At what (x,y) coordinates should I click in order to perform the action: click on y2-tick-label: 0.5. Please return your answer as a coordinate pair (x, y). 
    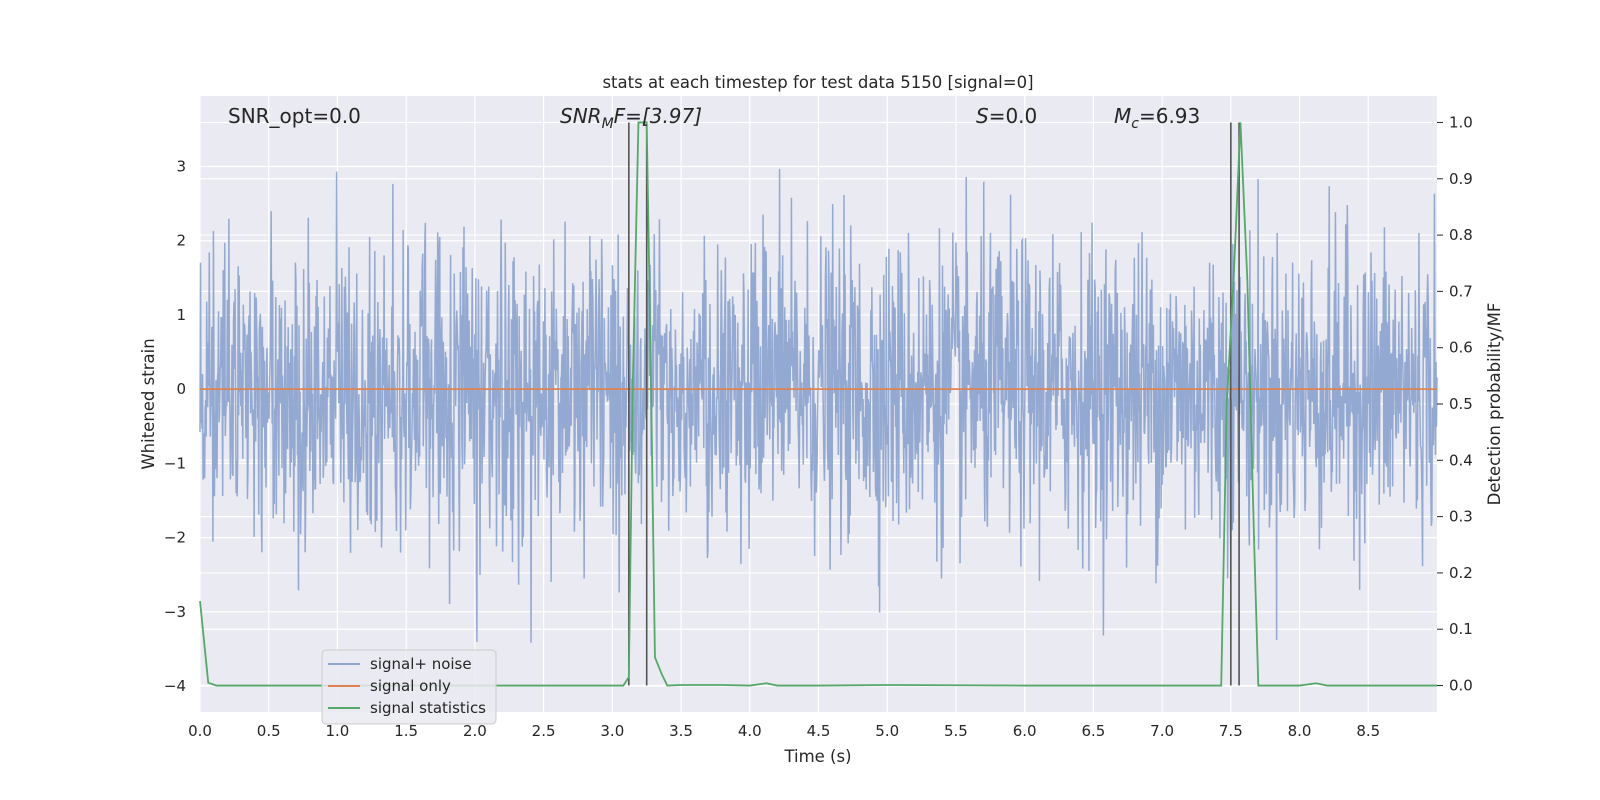
    Looking at the image, I should click on (1461, 404).